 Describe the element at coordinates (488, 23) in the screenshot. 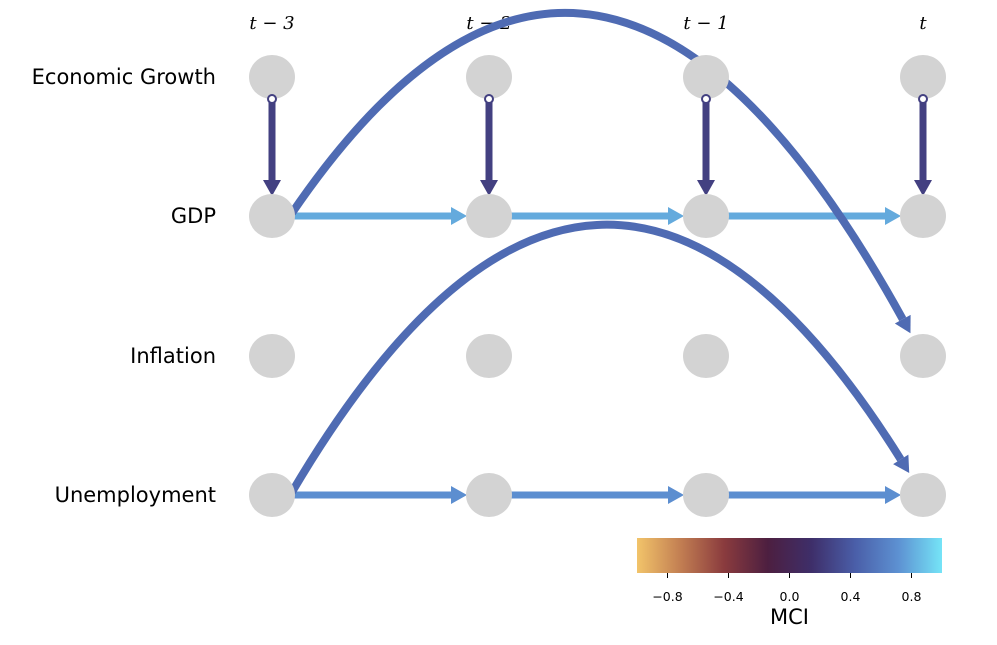

I see `time-label-t-minus-2: t − 2` at that location.